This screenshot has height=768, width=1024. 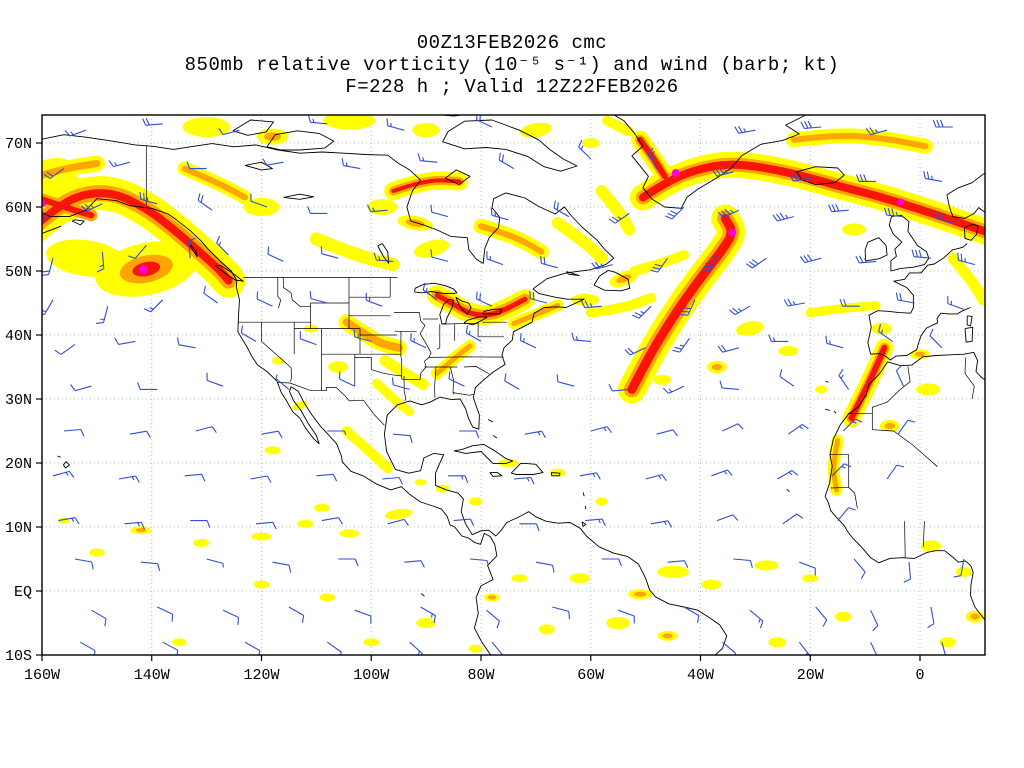 I want to click on longitude-tick-label: 60W, so click(x=590, y=675).